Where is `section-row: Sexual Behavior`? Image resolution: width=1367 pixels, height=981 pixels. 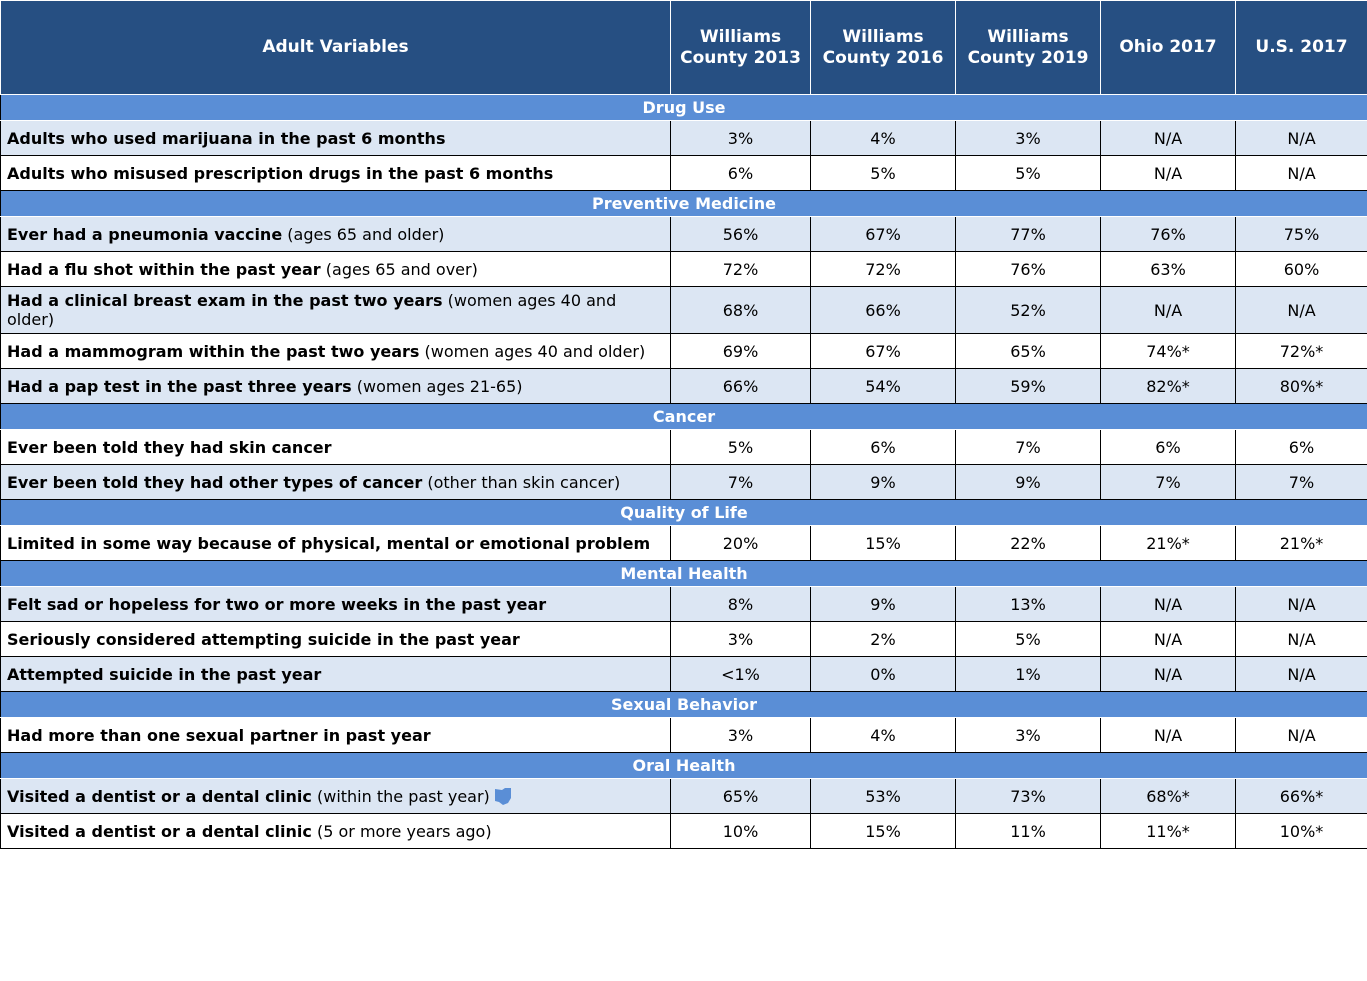 section-row: Sexual Behavior is located at coordinates (683, 704).